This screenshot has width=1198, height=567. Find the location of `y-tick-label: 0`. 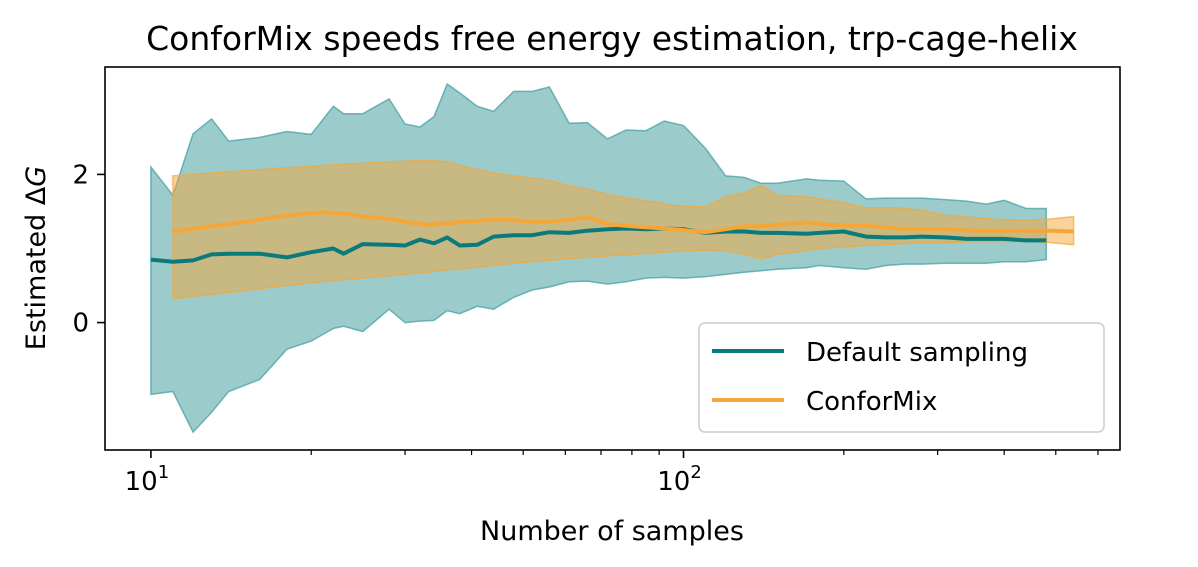

y-tick-label: 0 is located at coordinates (80, 324).